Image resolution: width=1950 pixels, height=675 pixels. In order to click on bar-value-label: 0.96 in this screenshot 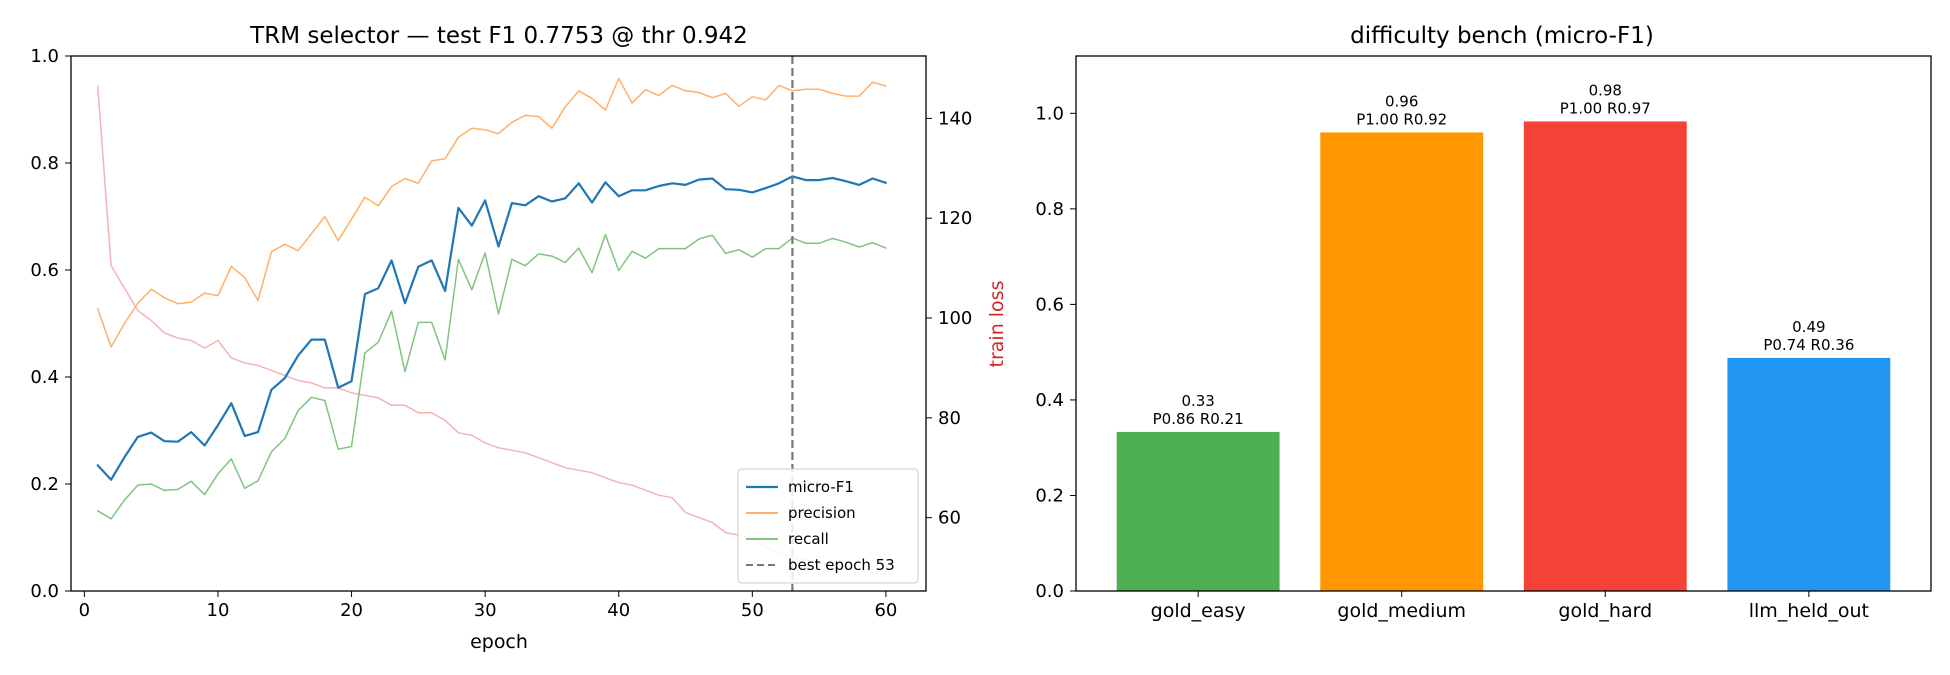, I will do `click(1401, 101)`.